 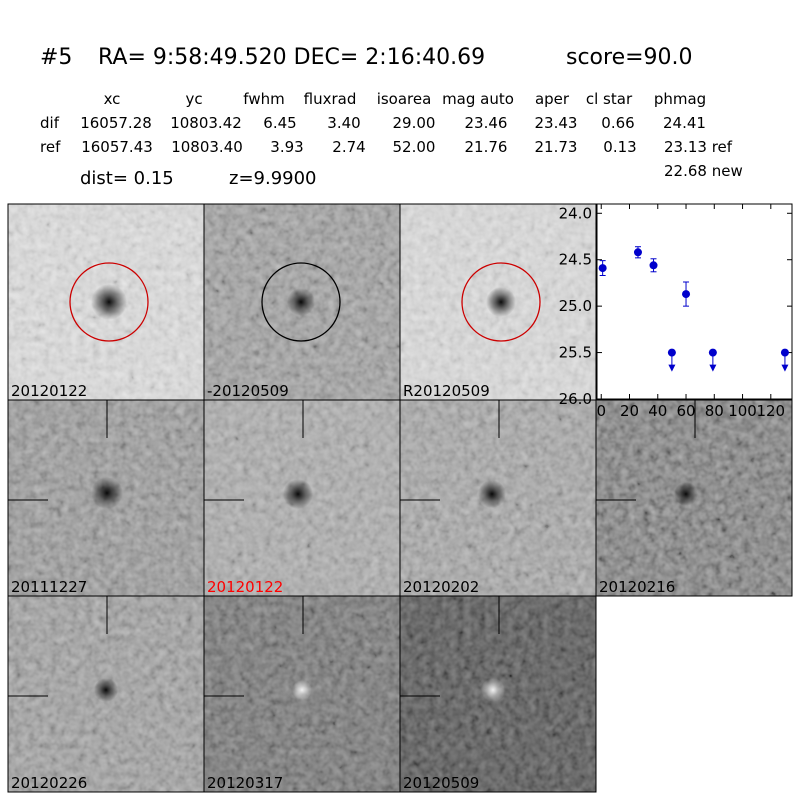 I want to click on x-tick-label: 0, so click(x=601, y=411).